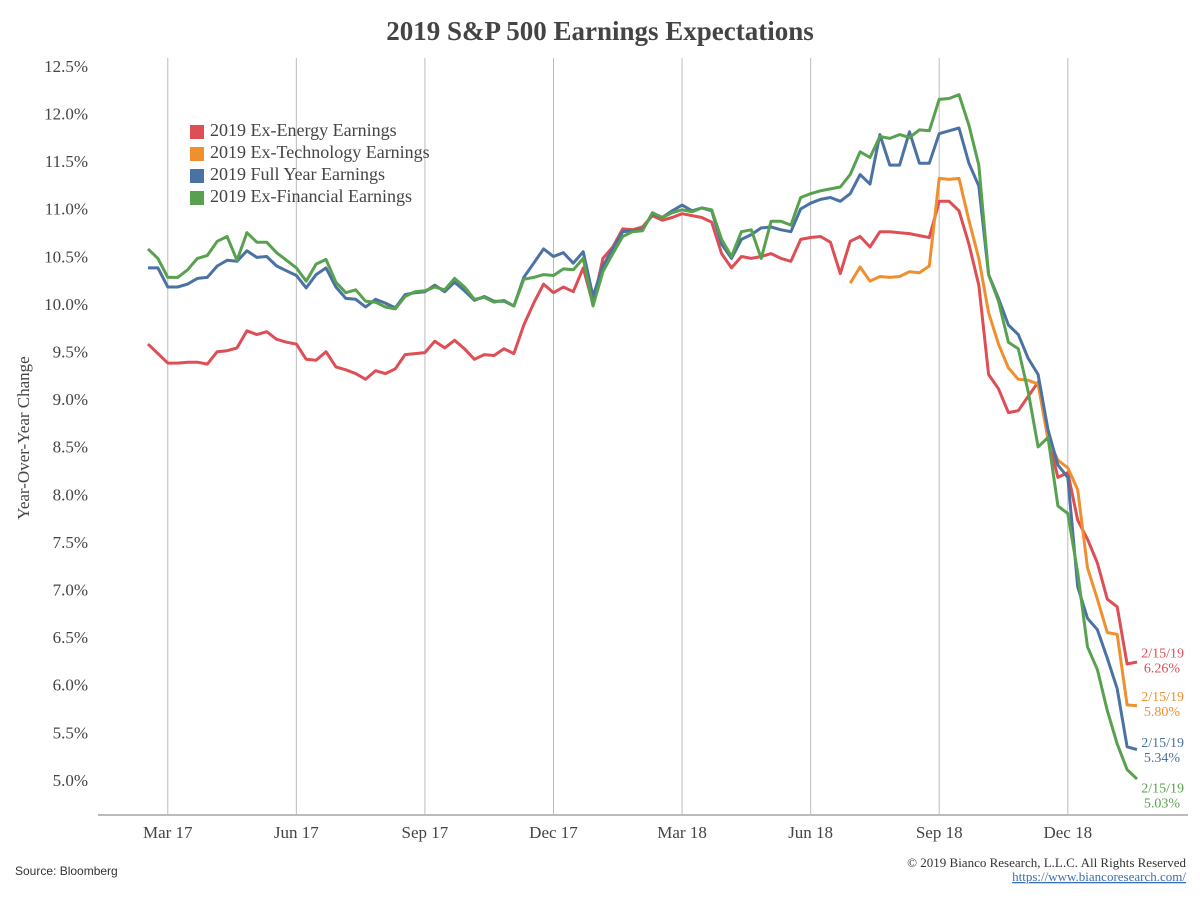 The image size is (1200, 900). Describe the element at coordinates (70, 732) in the screenshot. I see `y-tick-label: 5.5%` at that location.